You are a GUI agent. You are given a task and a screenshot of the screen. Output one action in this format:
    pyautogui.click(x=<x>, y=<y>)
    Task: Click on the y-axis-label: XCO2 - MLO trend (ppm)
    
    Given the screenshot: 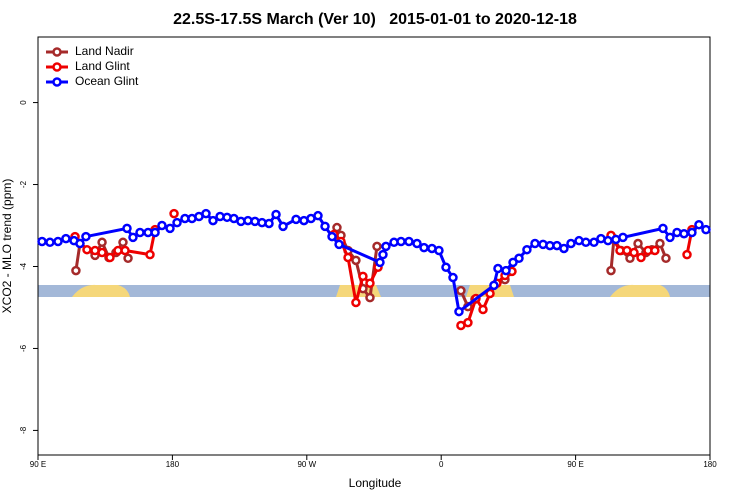 What is the action you would take?
    pyautogui.click(x=7, y=246)
    